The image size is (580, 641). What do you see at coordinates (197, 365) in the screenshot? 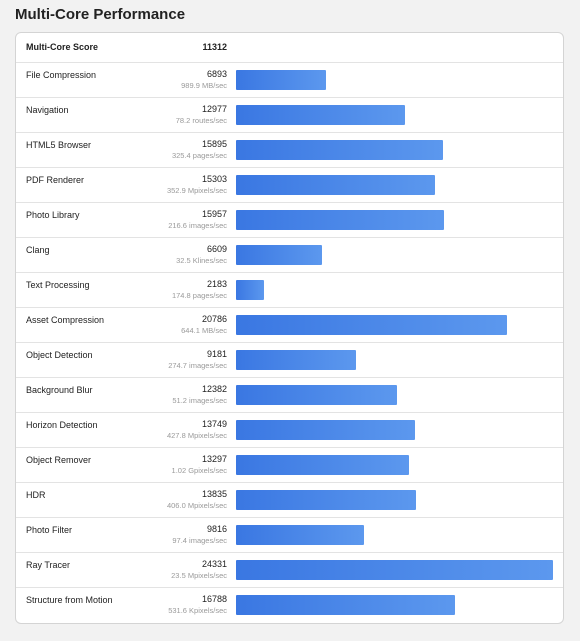
I see `benchmark-rate: 274.7 images/sec` at bounding box center [197, 365].